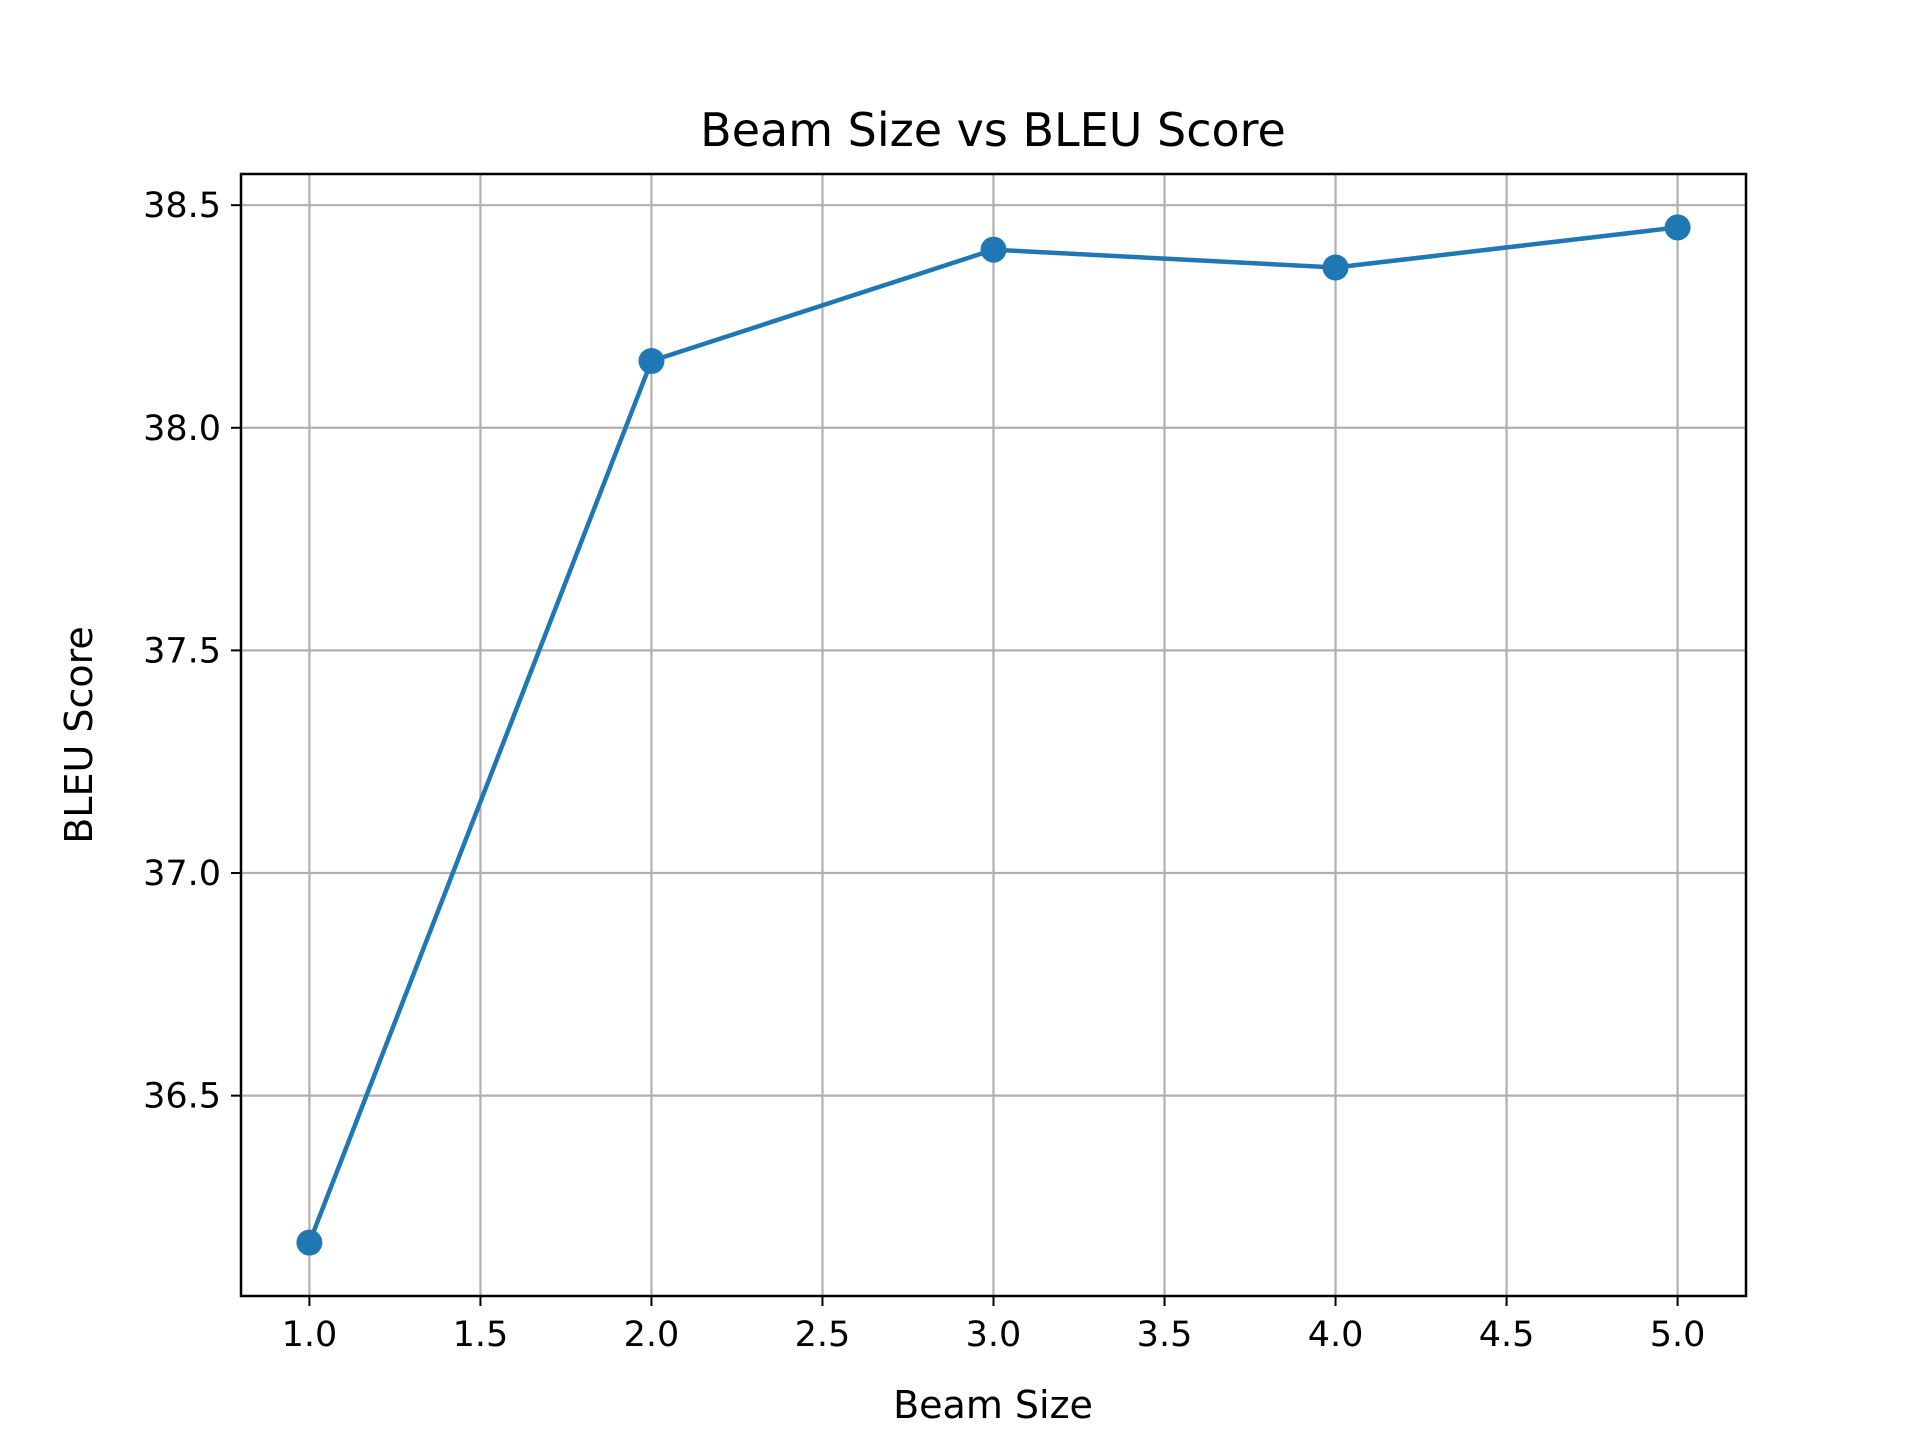 Image resolution: width=1920 pixels, height=1440 pixels. What do you see at coordinates (823, 1335) in the screenshot?
I see `x-tick-label: 2.5` at bounding box center [823, 1335].